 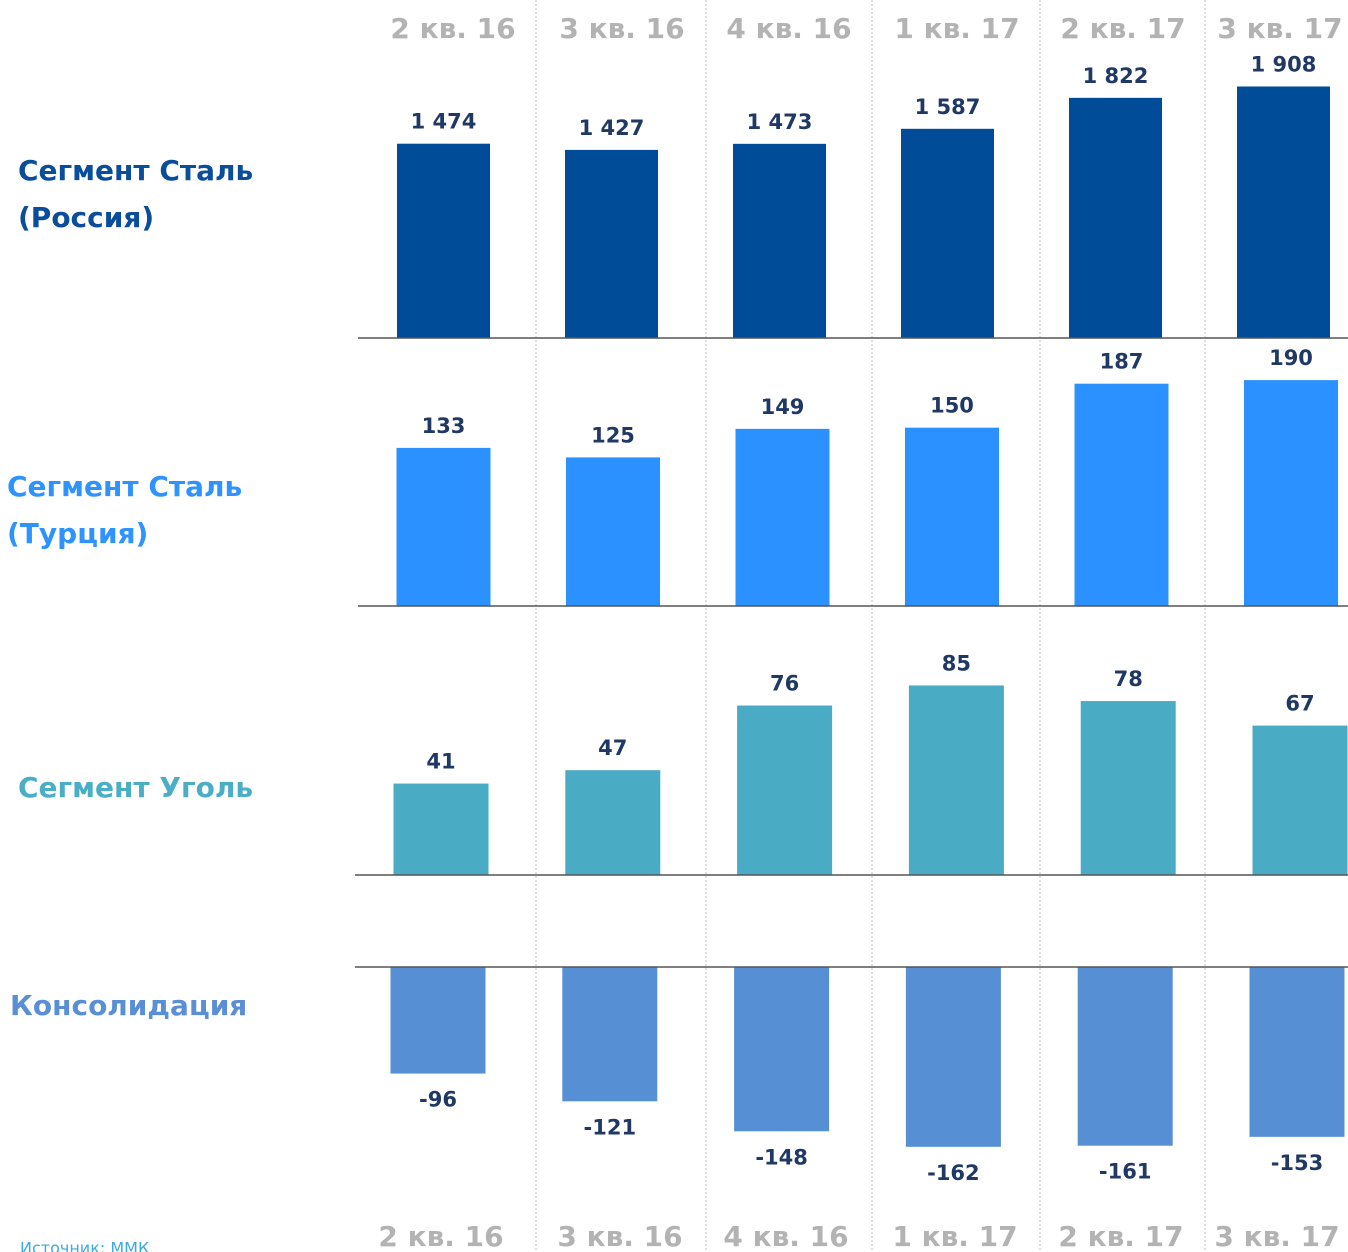 I want to click on value-label: 1 822, so click(x=1116, y=76).